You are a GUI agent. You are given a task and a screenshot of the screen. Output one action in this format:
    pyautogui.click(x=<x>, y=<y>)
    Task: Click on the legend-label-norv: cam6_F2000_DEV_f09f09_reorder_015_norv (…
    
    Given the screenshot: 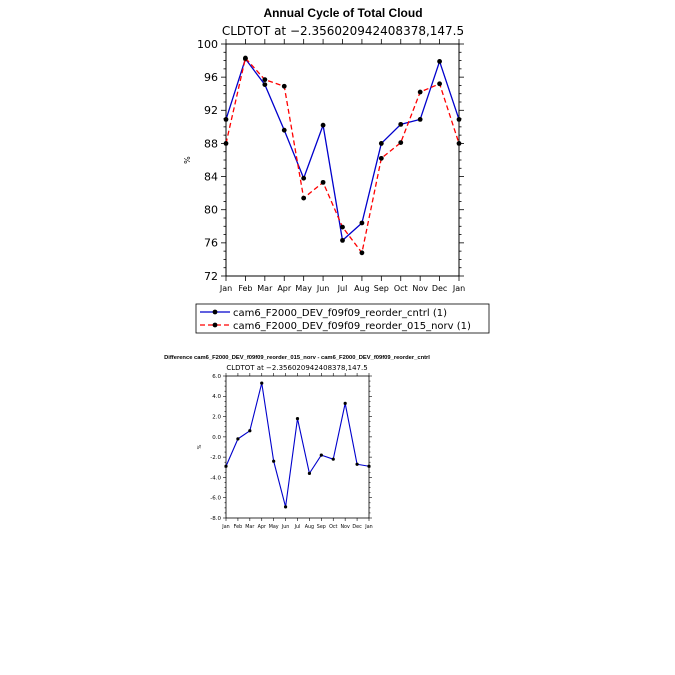 What is the action you would take?
    pyautogui.click(x=352, y=326)
    